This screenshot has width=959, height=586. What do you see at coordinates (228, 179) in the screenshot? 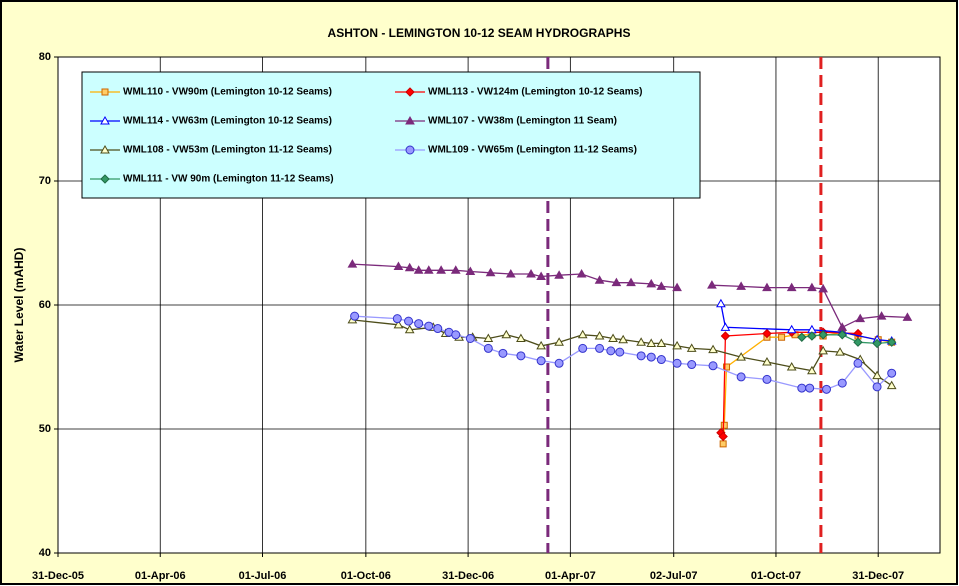
I see `legend-label: WML111 - VW 90m (Lemington 11-12 Seams)` at bounding box center [228, 179].